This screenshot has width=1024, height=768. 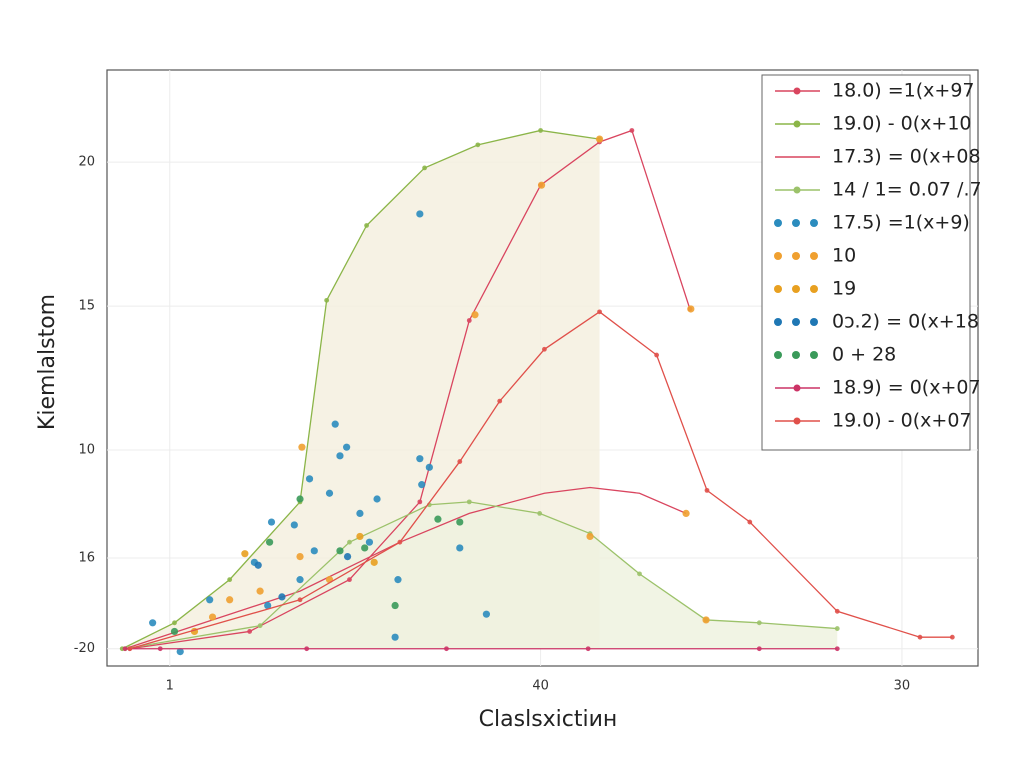 What do you see at coordinates (906, 157) in the screenshot?
I see `legend-label: 17.3) = 0(x+08` at bounding box center [906, 157].